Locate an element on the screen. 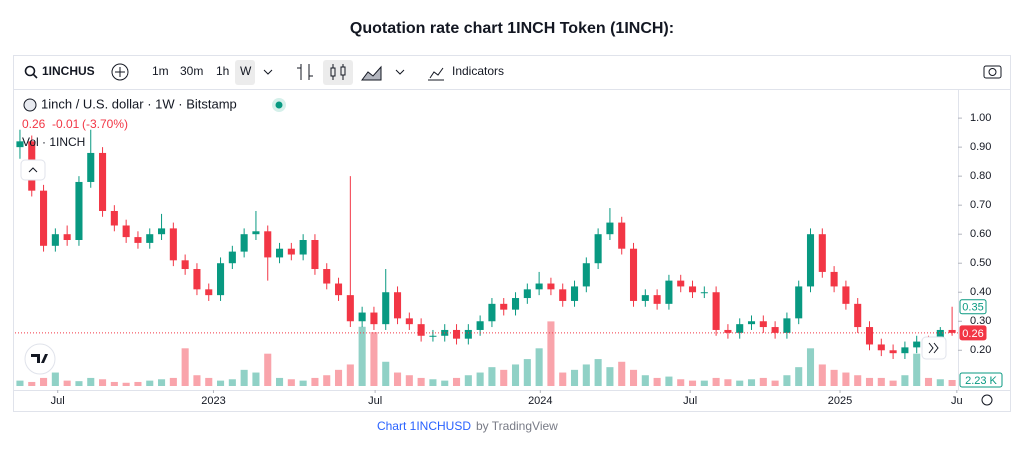 The image size is (1024, 451). interval: W is located at coordinates (246, 71).